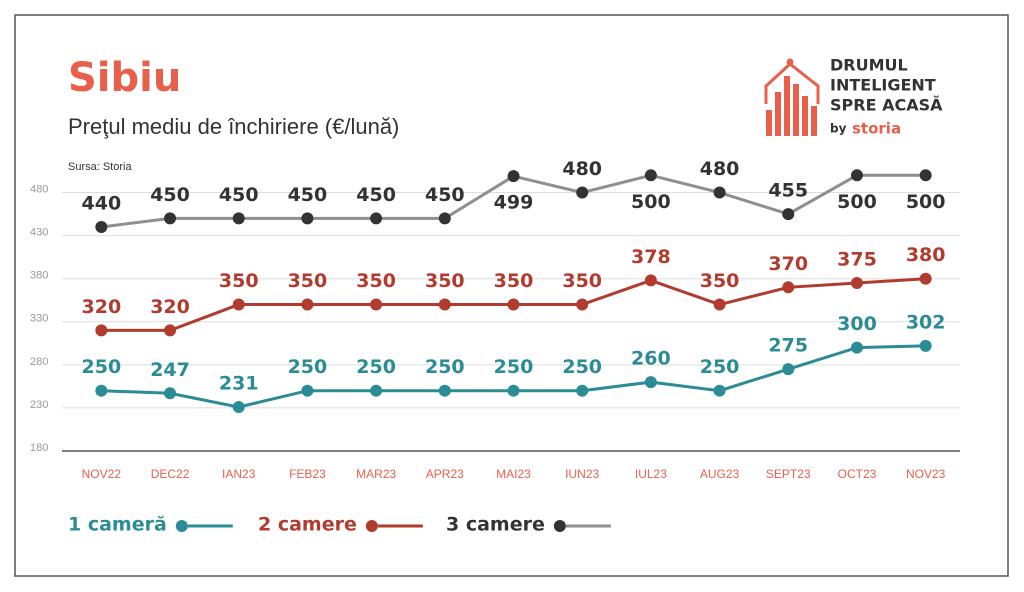 The image size is (1024, 592). Describe the element at coordinates (39, 405) in the screenshot. I see `y-tick-label: 230` at that location.